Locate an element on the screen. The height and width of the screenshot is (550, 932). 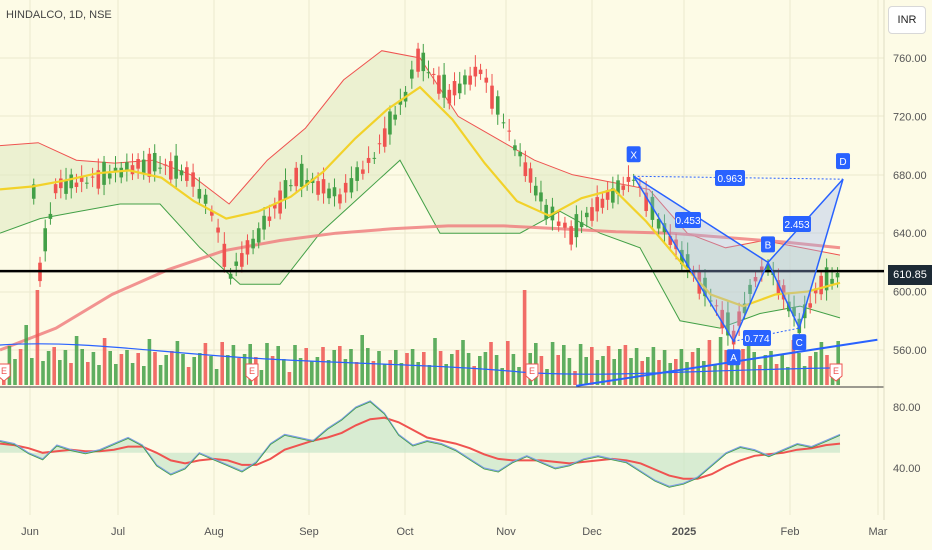
oscillator-tick-label: 80.00 is located at coordinates (907, 408).